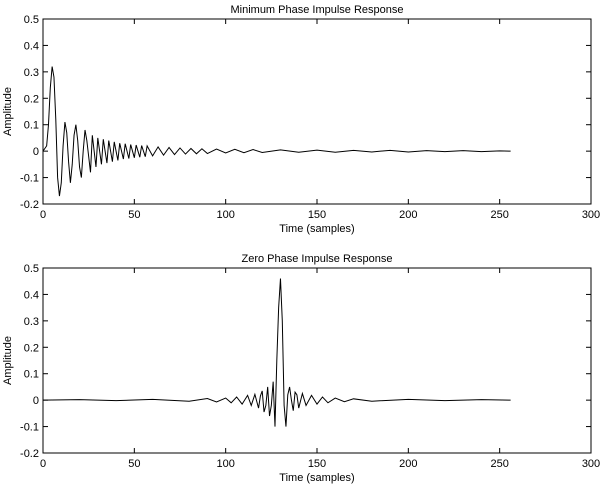  Describe the element at coordinates (316, 10) in the screenshot. I see `chart-title: Minimum Phase Impulse Response` at that location.